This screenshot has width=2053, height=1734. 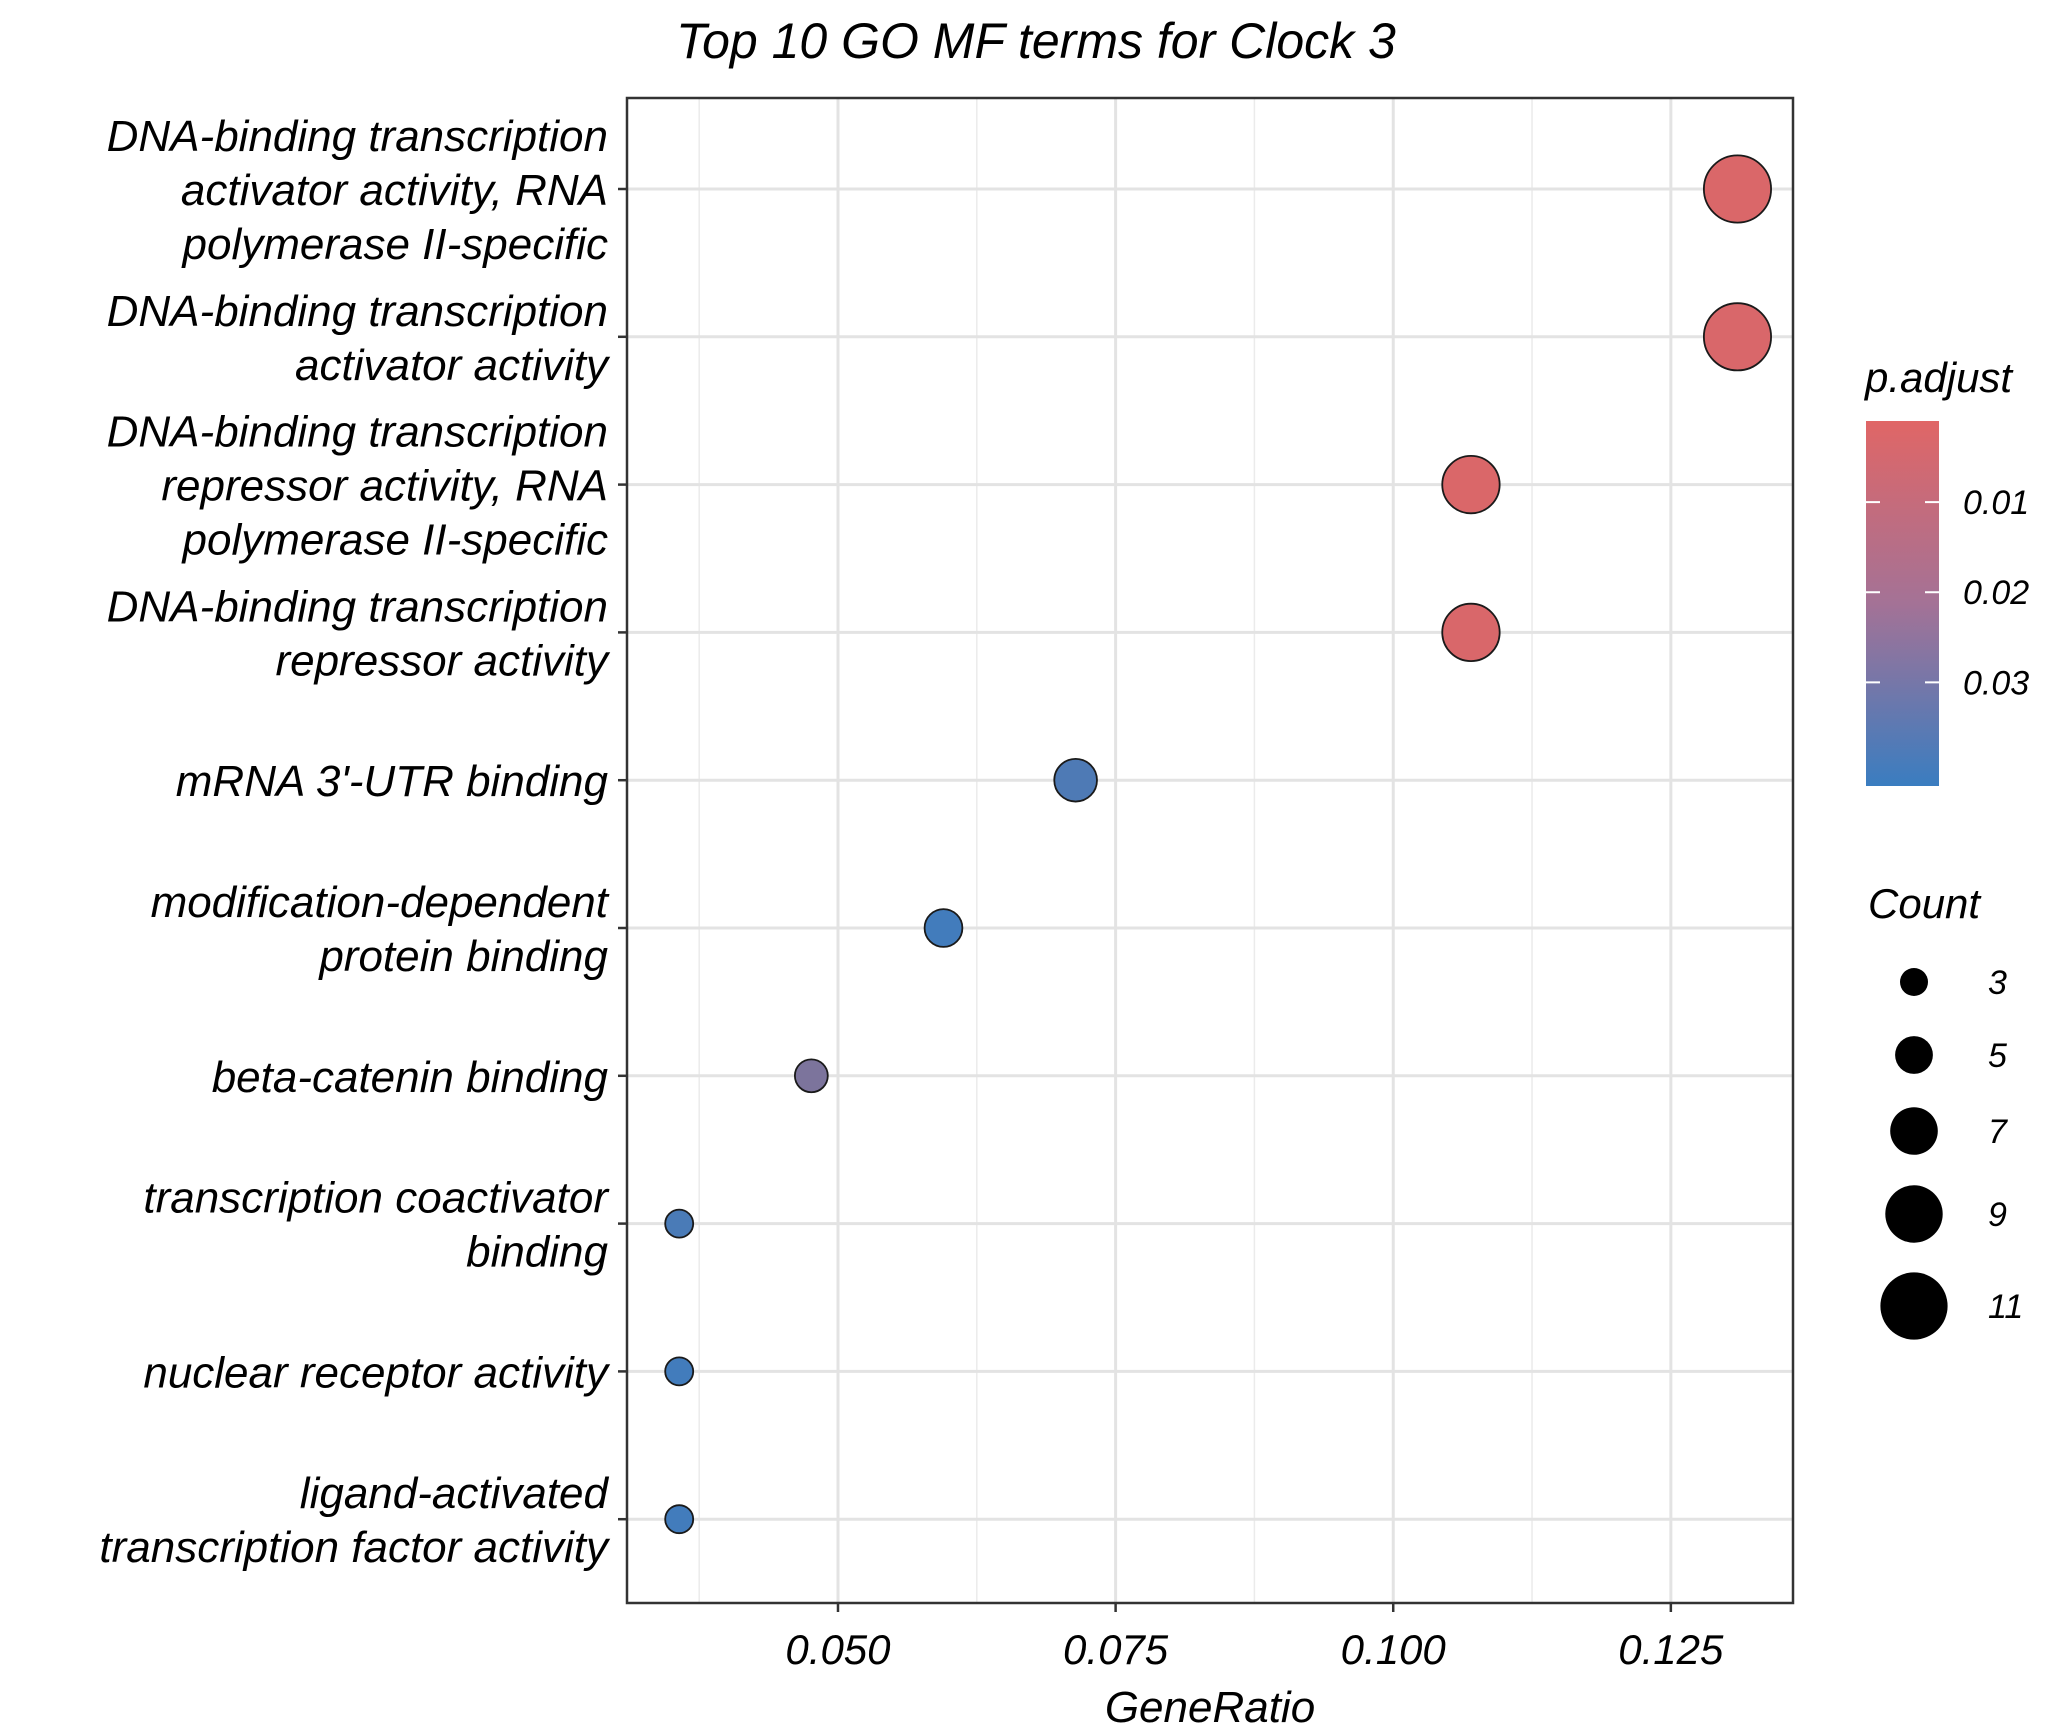 I want to click on count-legend-items: 3 5 7 9 11, so click(x=1951, y=1152).